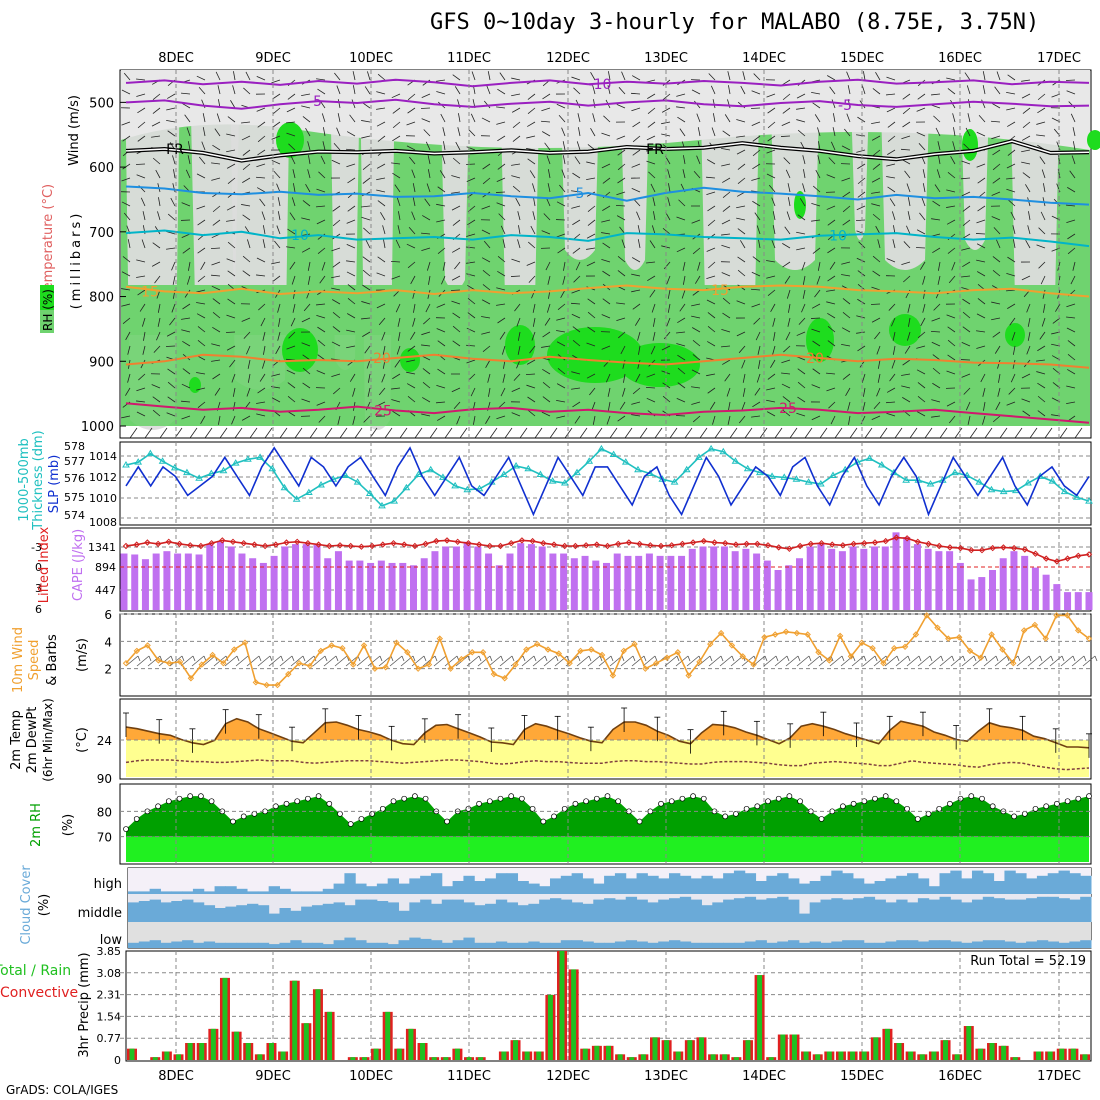  Describe the element at coordinates (38, 567) in the screenshot. I see `li-tick: 0` at that location.